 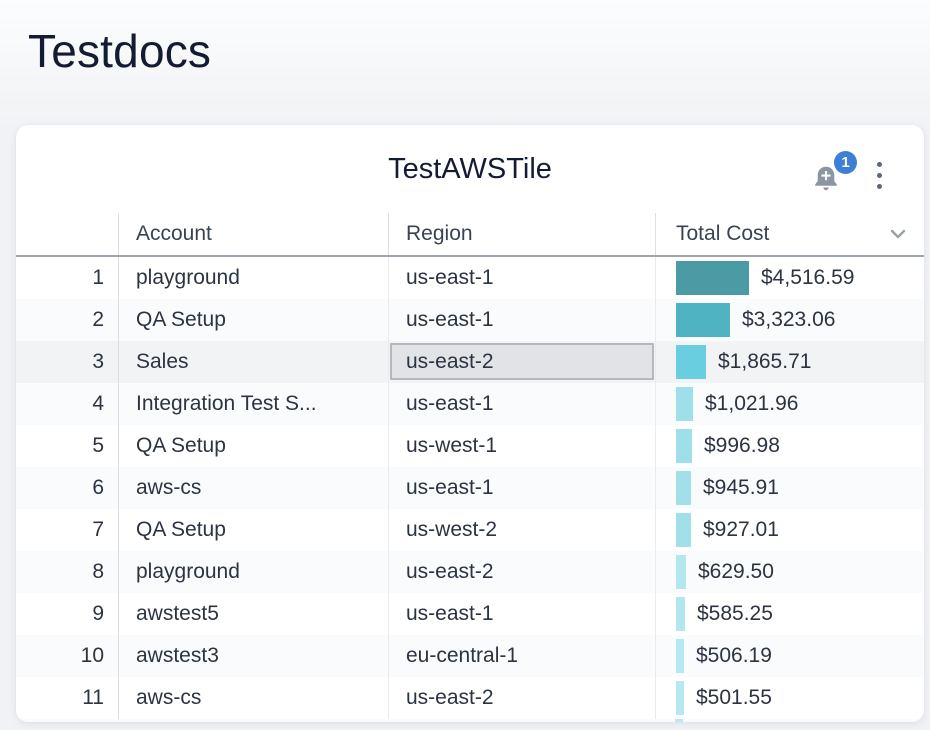 I want to click on table-row: 1 playground us-east-1 $4,516.59, so click(x=470, y=278).